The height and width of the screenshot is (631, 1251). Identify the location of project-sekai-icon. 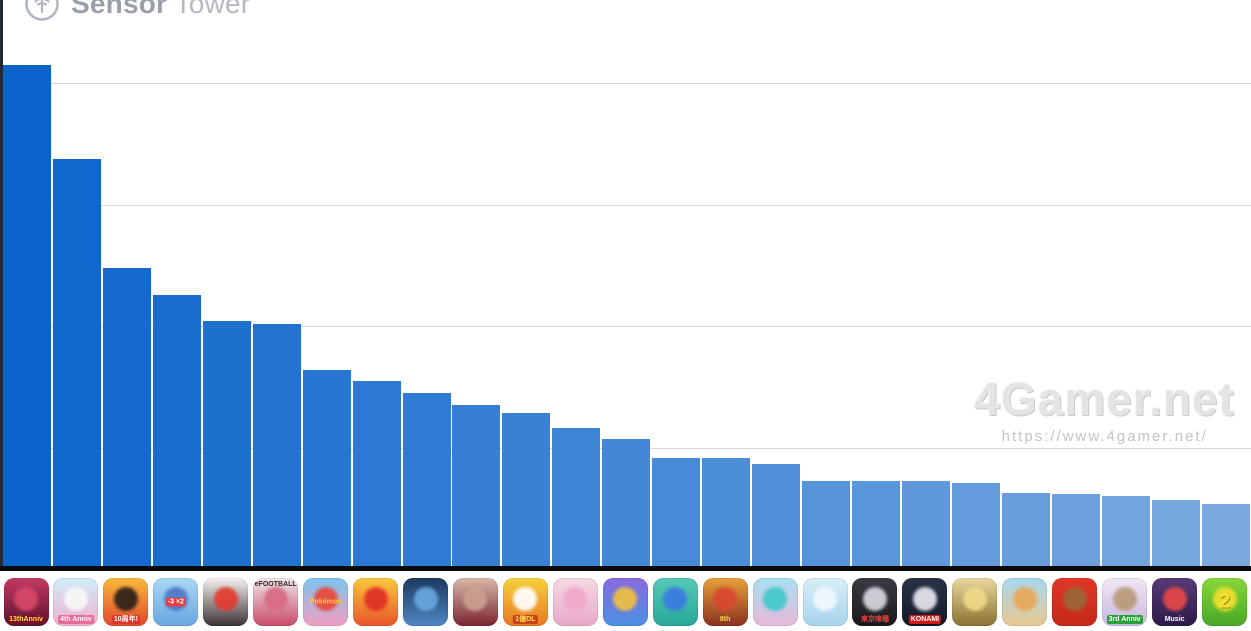
(775, 602).